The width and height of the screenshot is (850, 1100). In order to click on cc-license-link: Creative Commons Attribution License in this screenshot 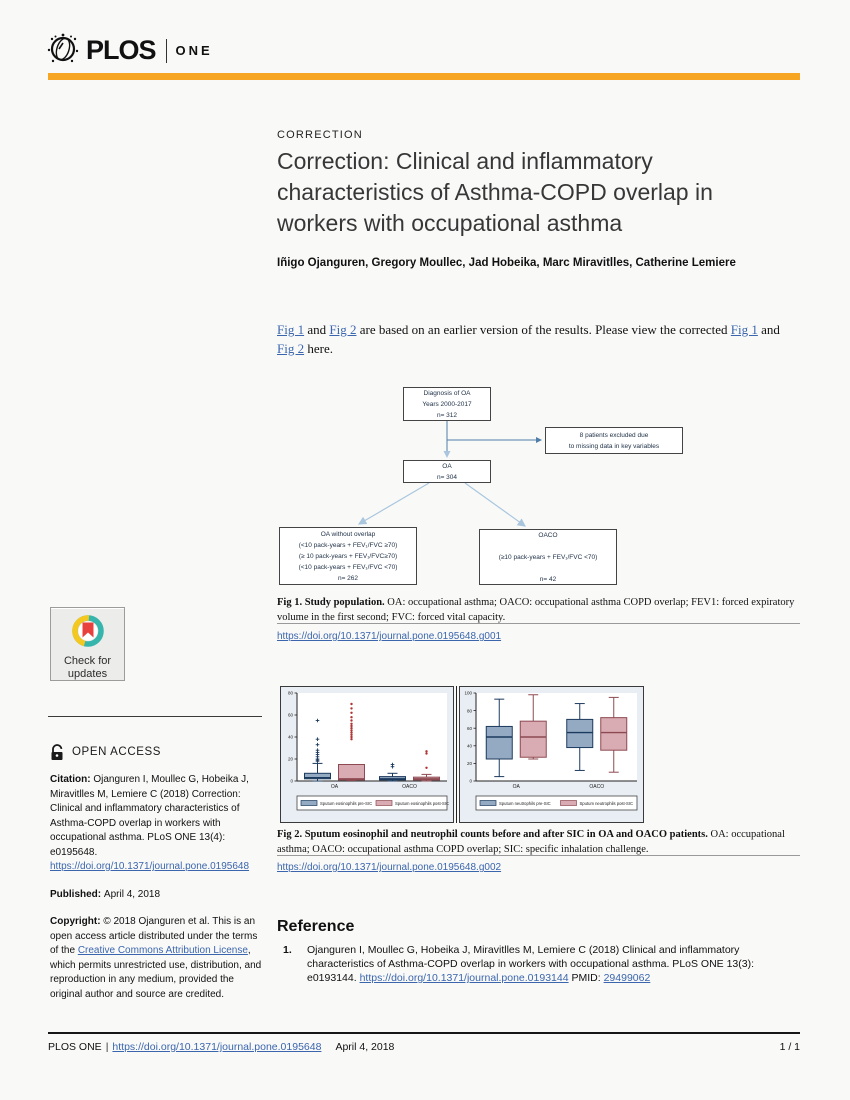, I will do `click(162, 950)`.